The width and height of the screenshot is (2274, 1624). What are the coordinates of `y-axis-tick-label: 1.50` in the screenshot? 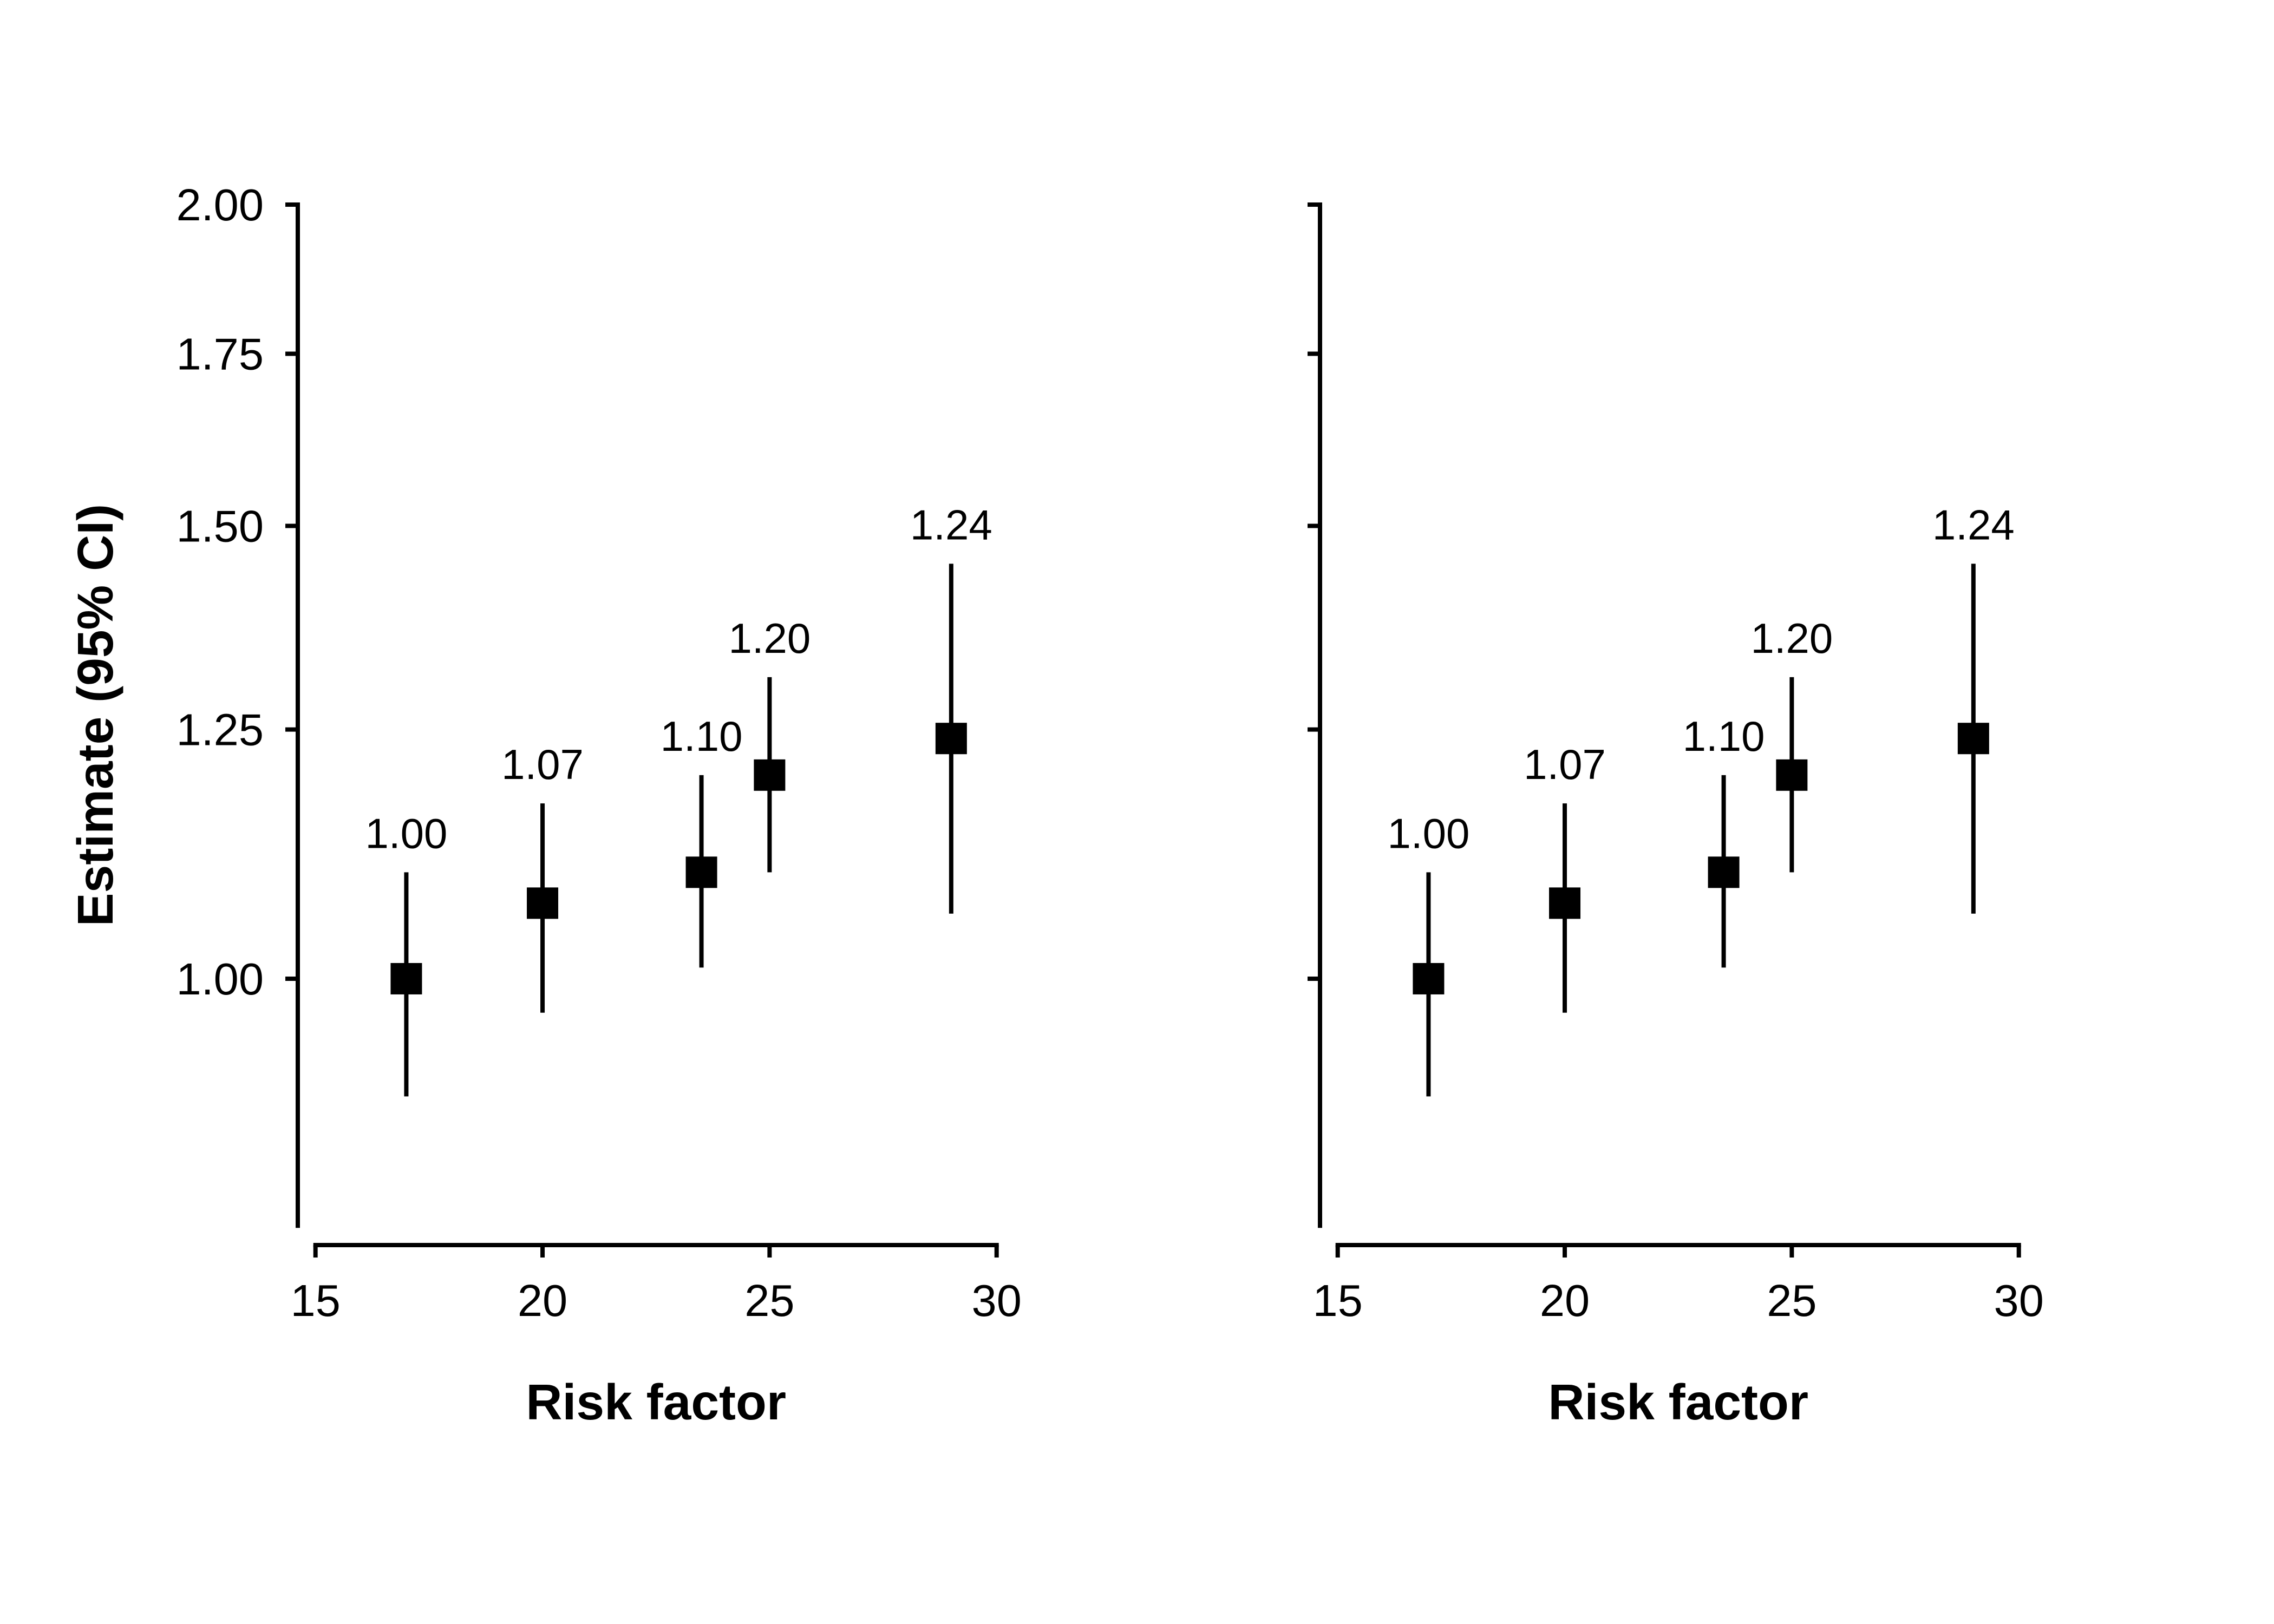 It's located at (220, 526).